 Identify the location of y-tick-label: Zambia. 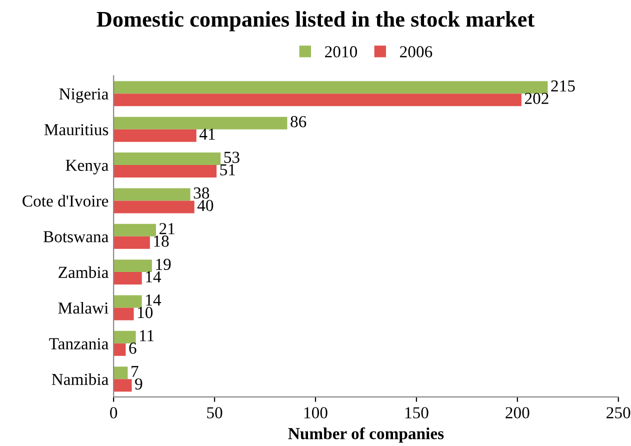
(83, 272).